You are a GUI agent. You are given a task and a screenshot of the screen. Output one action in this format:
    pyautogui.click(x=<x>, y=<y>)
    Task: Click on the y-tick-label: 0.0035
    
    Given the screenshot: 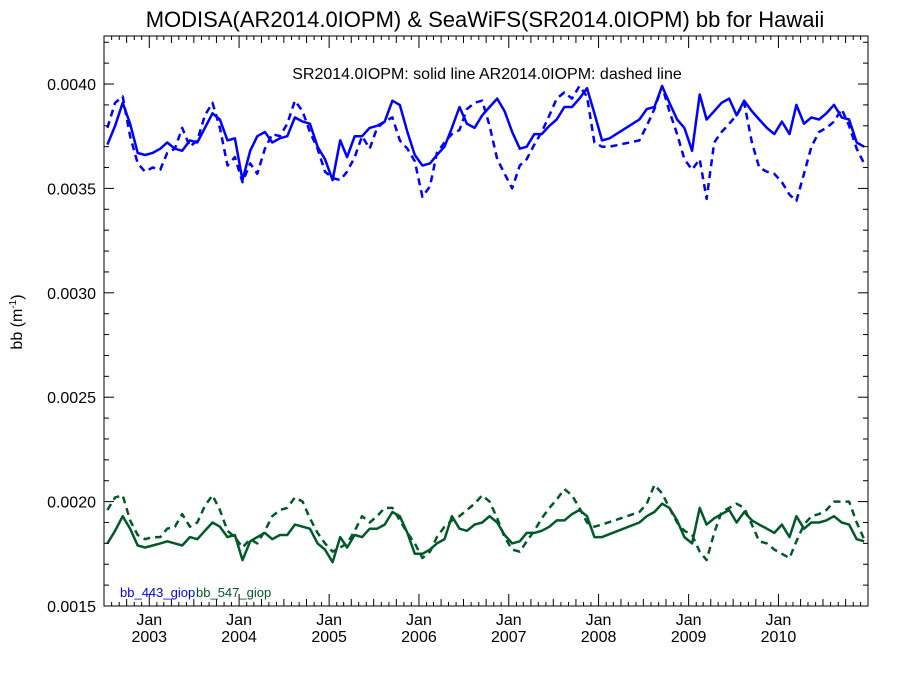 What is the action you would take?
    pyautogui.click(x=71, y=189)
    